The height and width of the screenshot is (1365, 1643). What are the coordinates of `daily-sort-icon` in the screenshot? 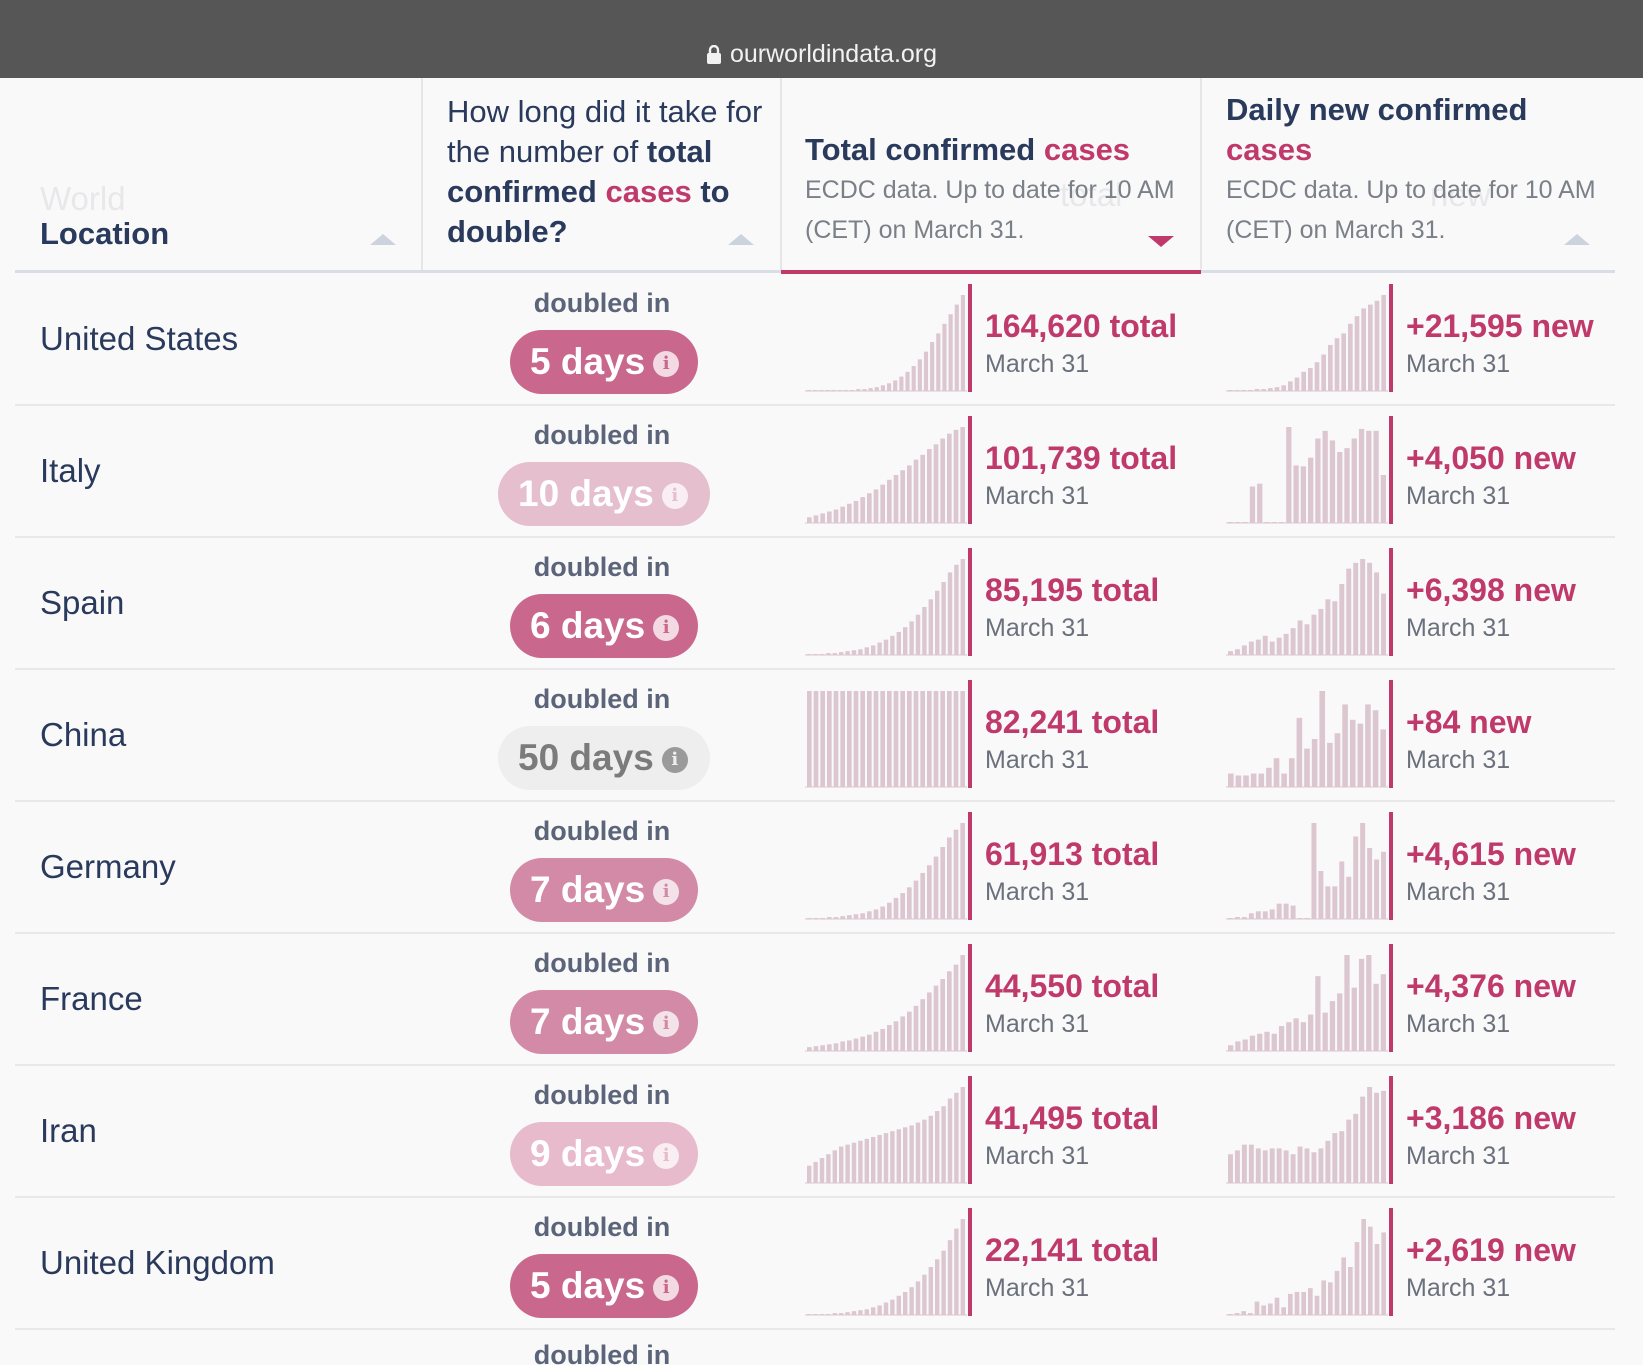 It's located at (1577, 239).